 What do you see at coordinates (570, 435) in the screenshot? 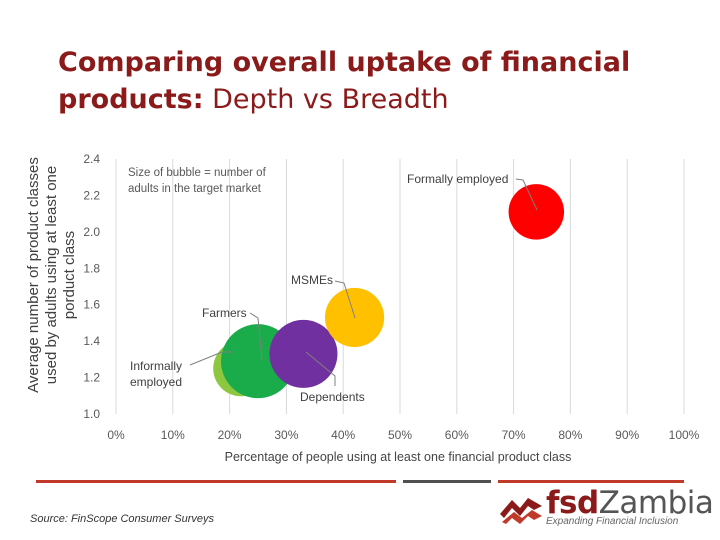
I see `x-tick-label: 80%` at bounding box center [570, 435].